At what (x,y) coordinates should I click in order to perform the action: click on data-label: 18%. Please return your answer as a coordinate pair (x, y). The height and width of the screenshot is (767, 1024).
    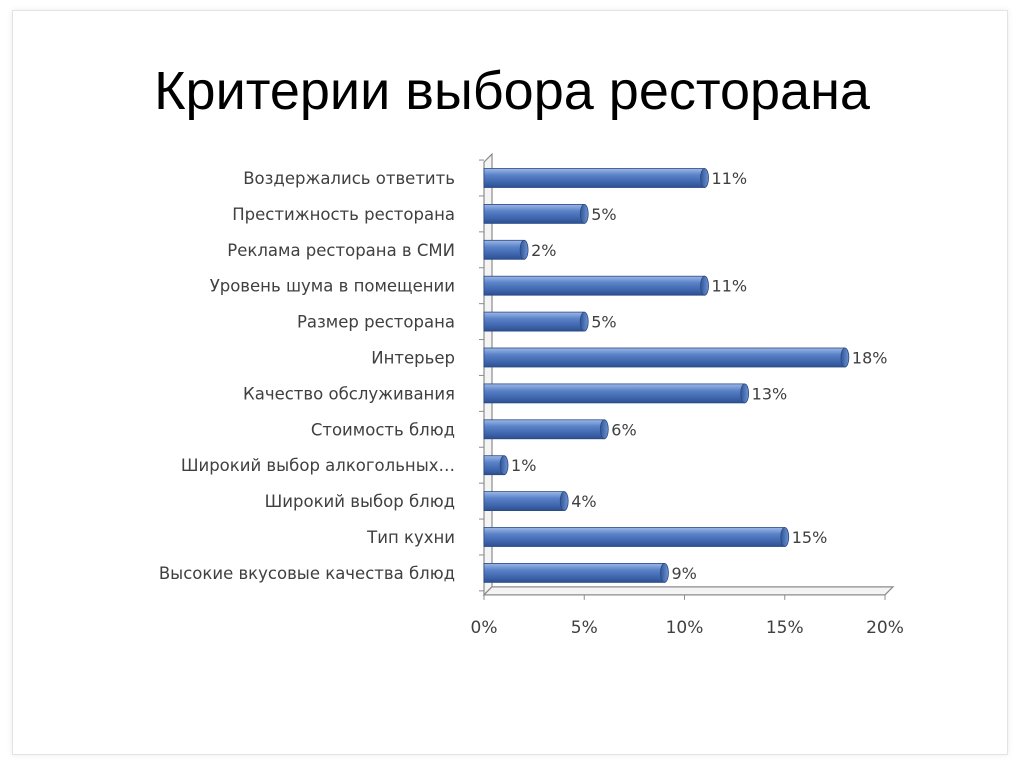
    Looking at the image, I should click on (870, 358).